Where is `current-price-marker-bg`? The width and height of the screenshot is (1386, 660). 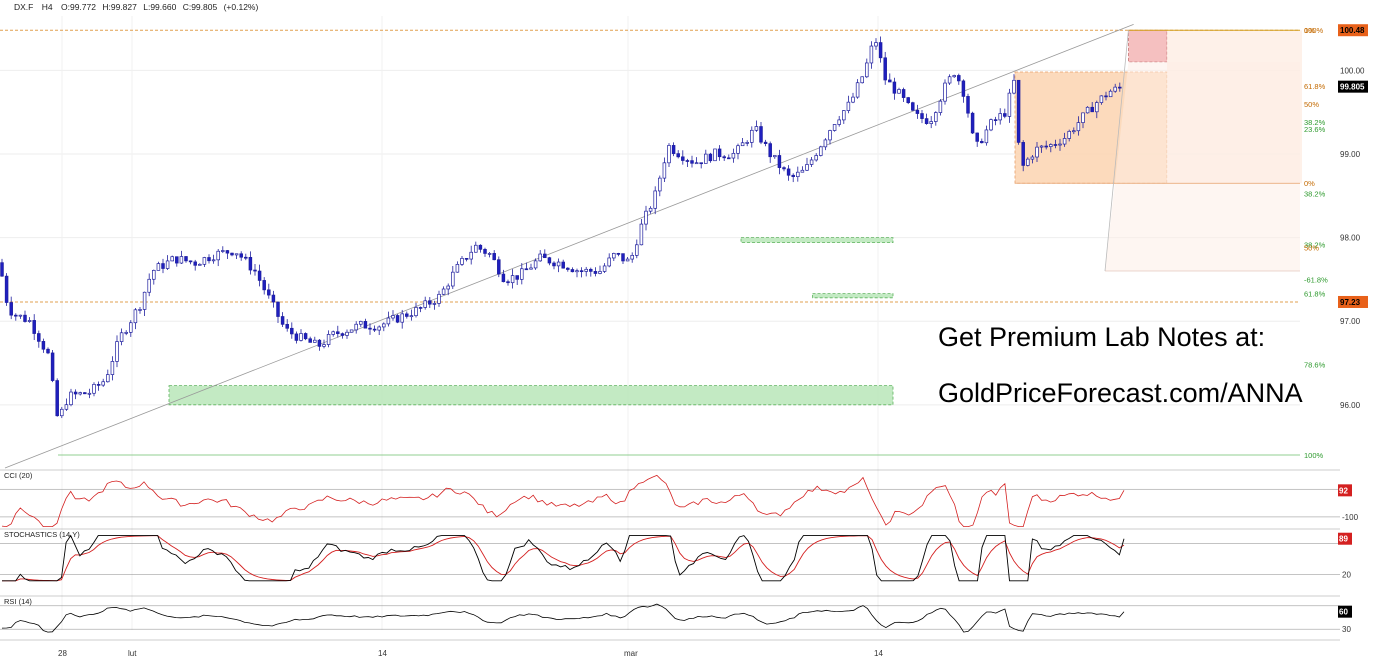
current-price-marker-bg is located at coordinates (1353, 86).